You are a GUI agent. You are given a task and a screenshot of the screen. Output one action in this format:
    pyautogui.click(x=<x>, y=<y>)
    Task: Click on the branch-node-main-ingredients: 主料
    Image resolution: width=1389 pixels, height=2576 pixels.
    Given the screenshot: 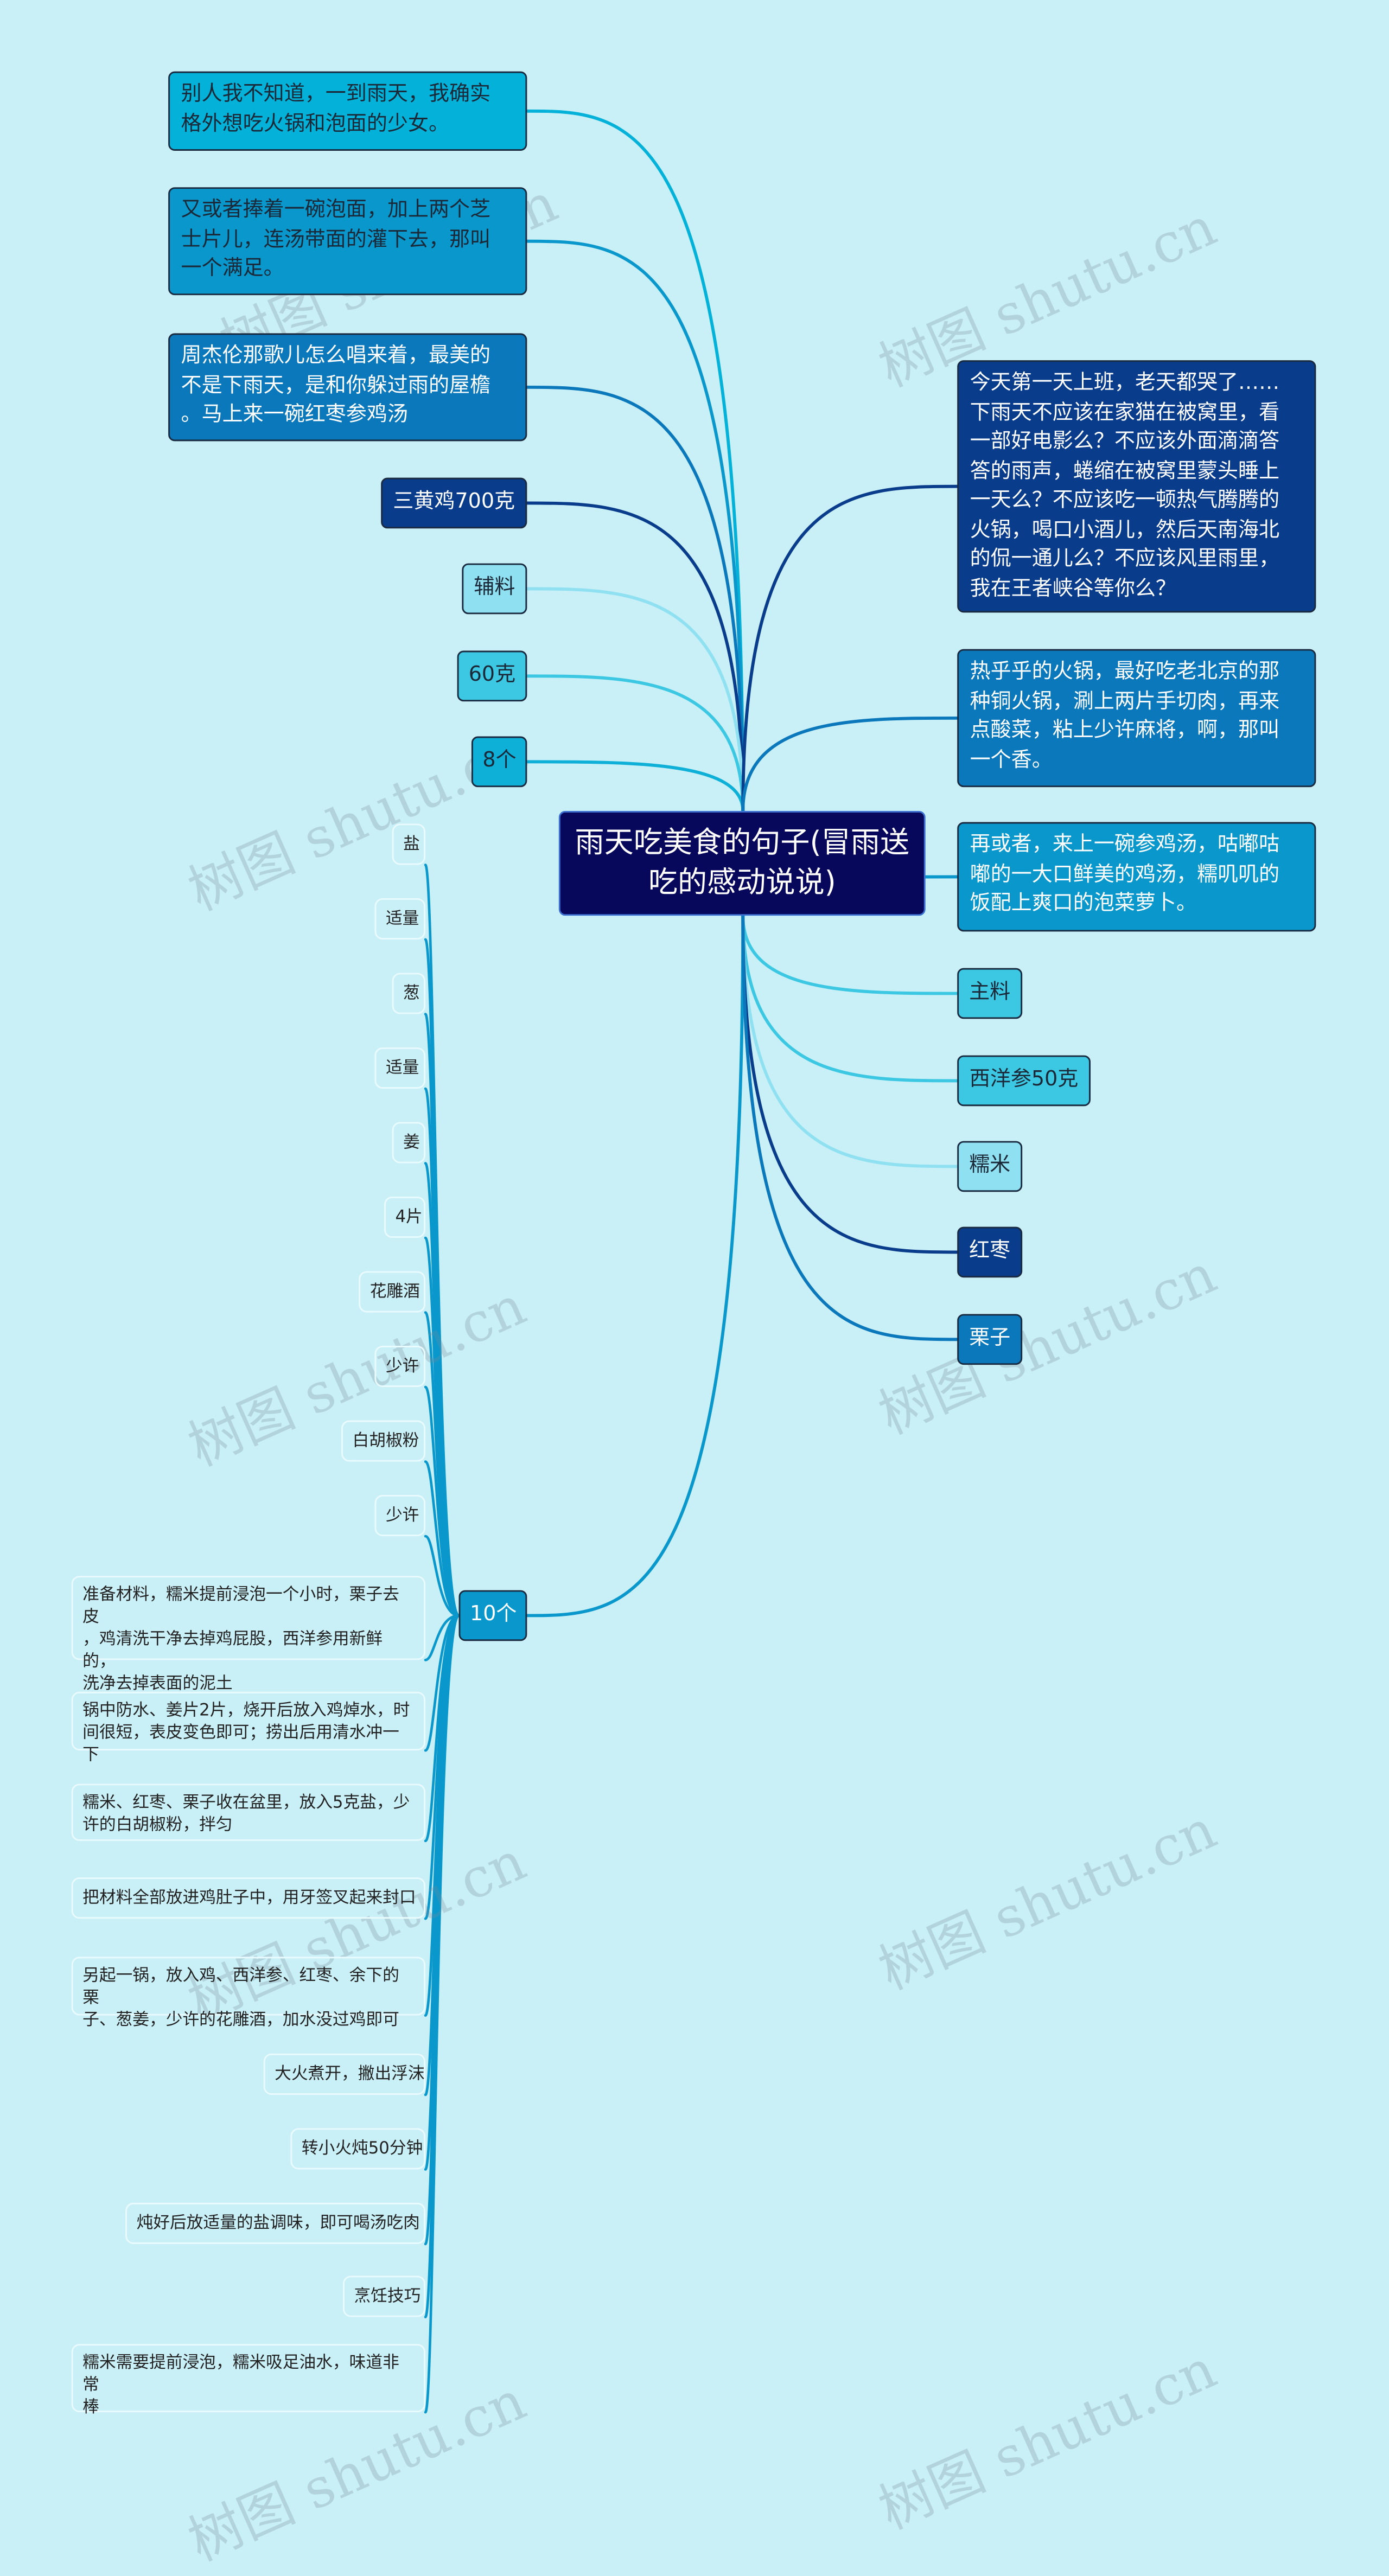 What is the action you would take?
    pyautogui.click(x=990, y=993)
    